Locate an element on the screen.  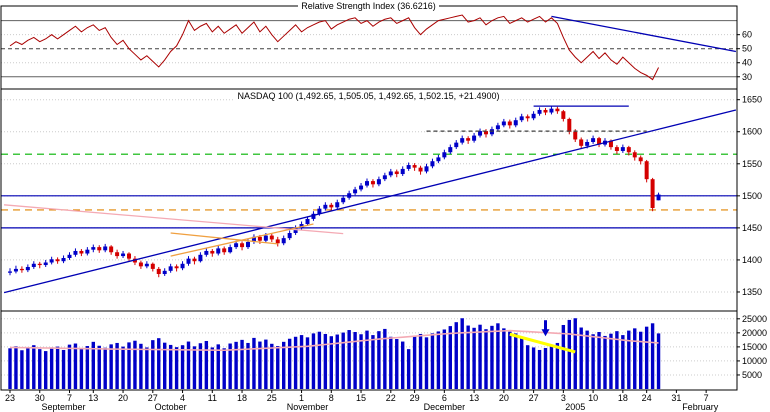
svg-text: 6 is located at coordinates (444, 398).